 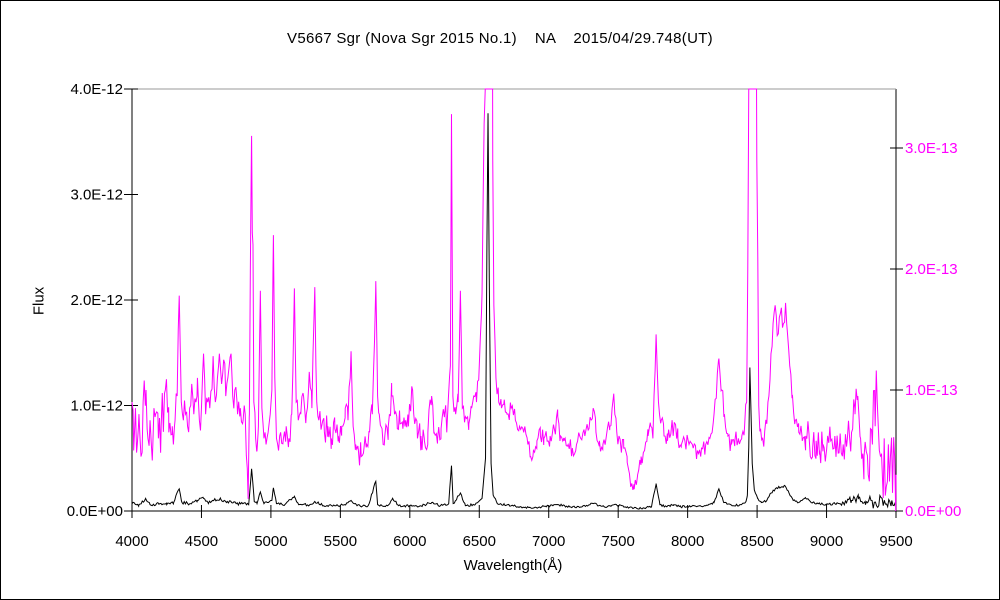 I want to click on left-axis-tick-label: 1.0E-12, so click(x=96, y=406).